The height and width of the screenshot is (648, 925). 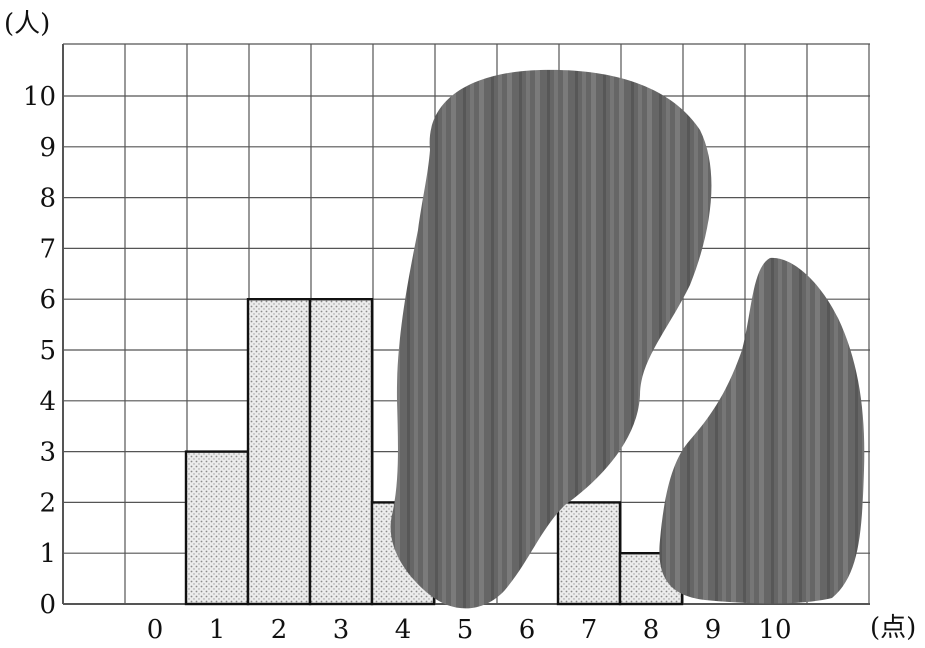 I want to click on x-tick-label: 9, so click(x=713, y=630).